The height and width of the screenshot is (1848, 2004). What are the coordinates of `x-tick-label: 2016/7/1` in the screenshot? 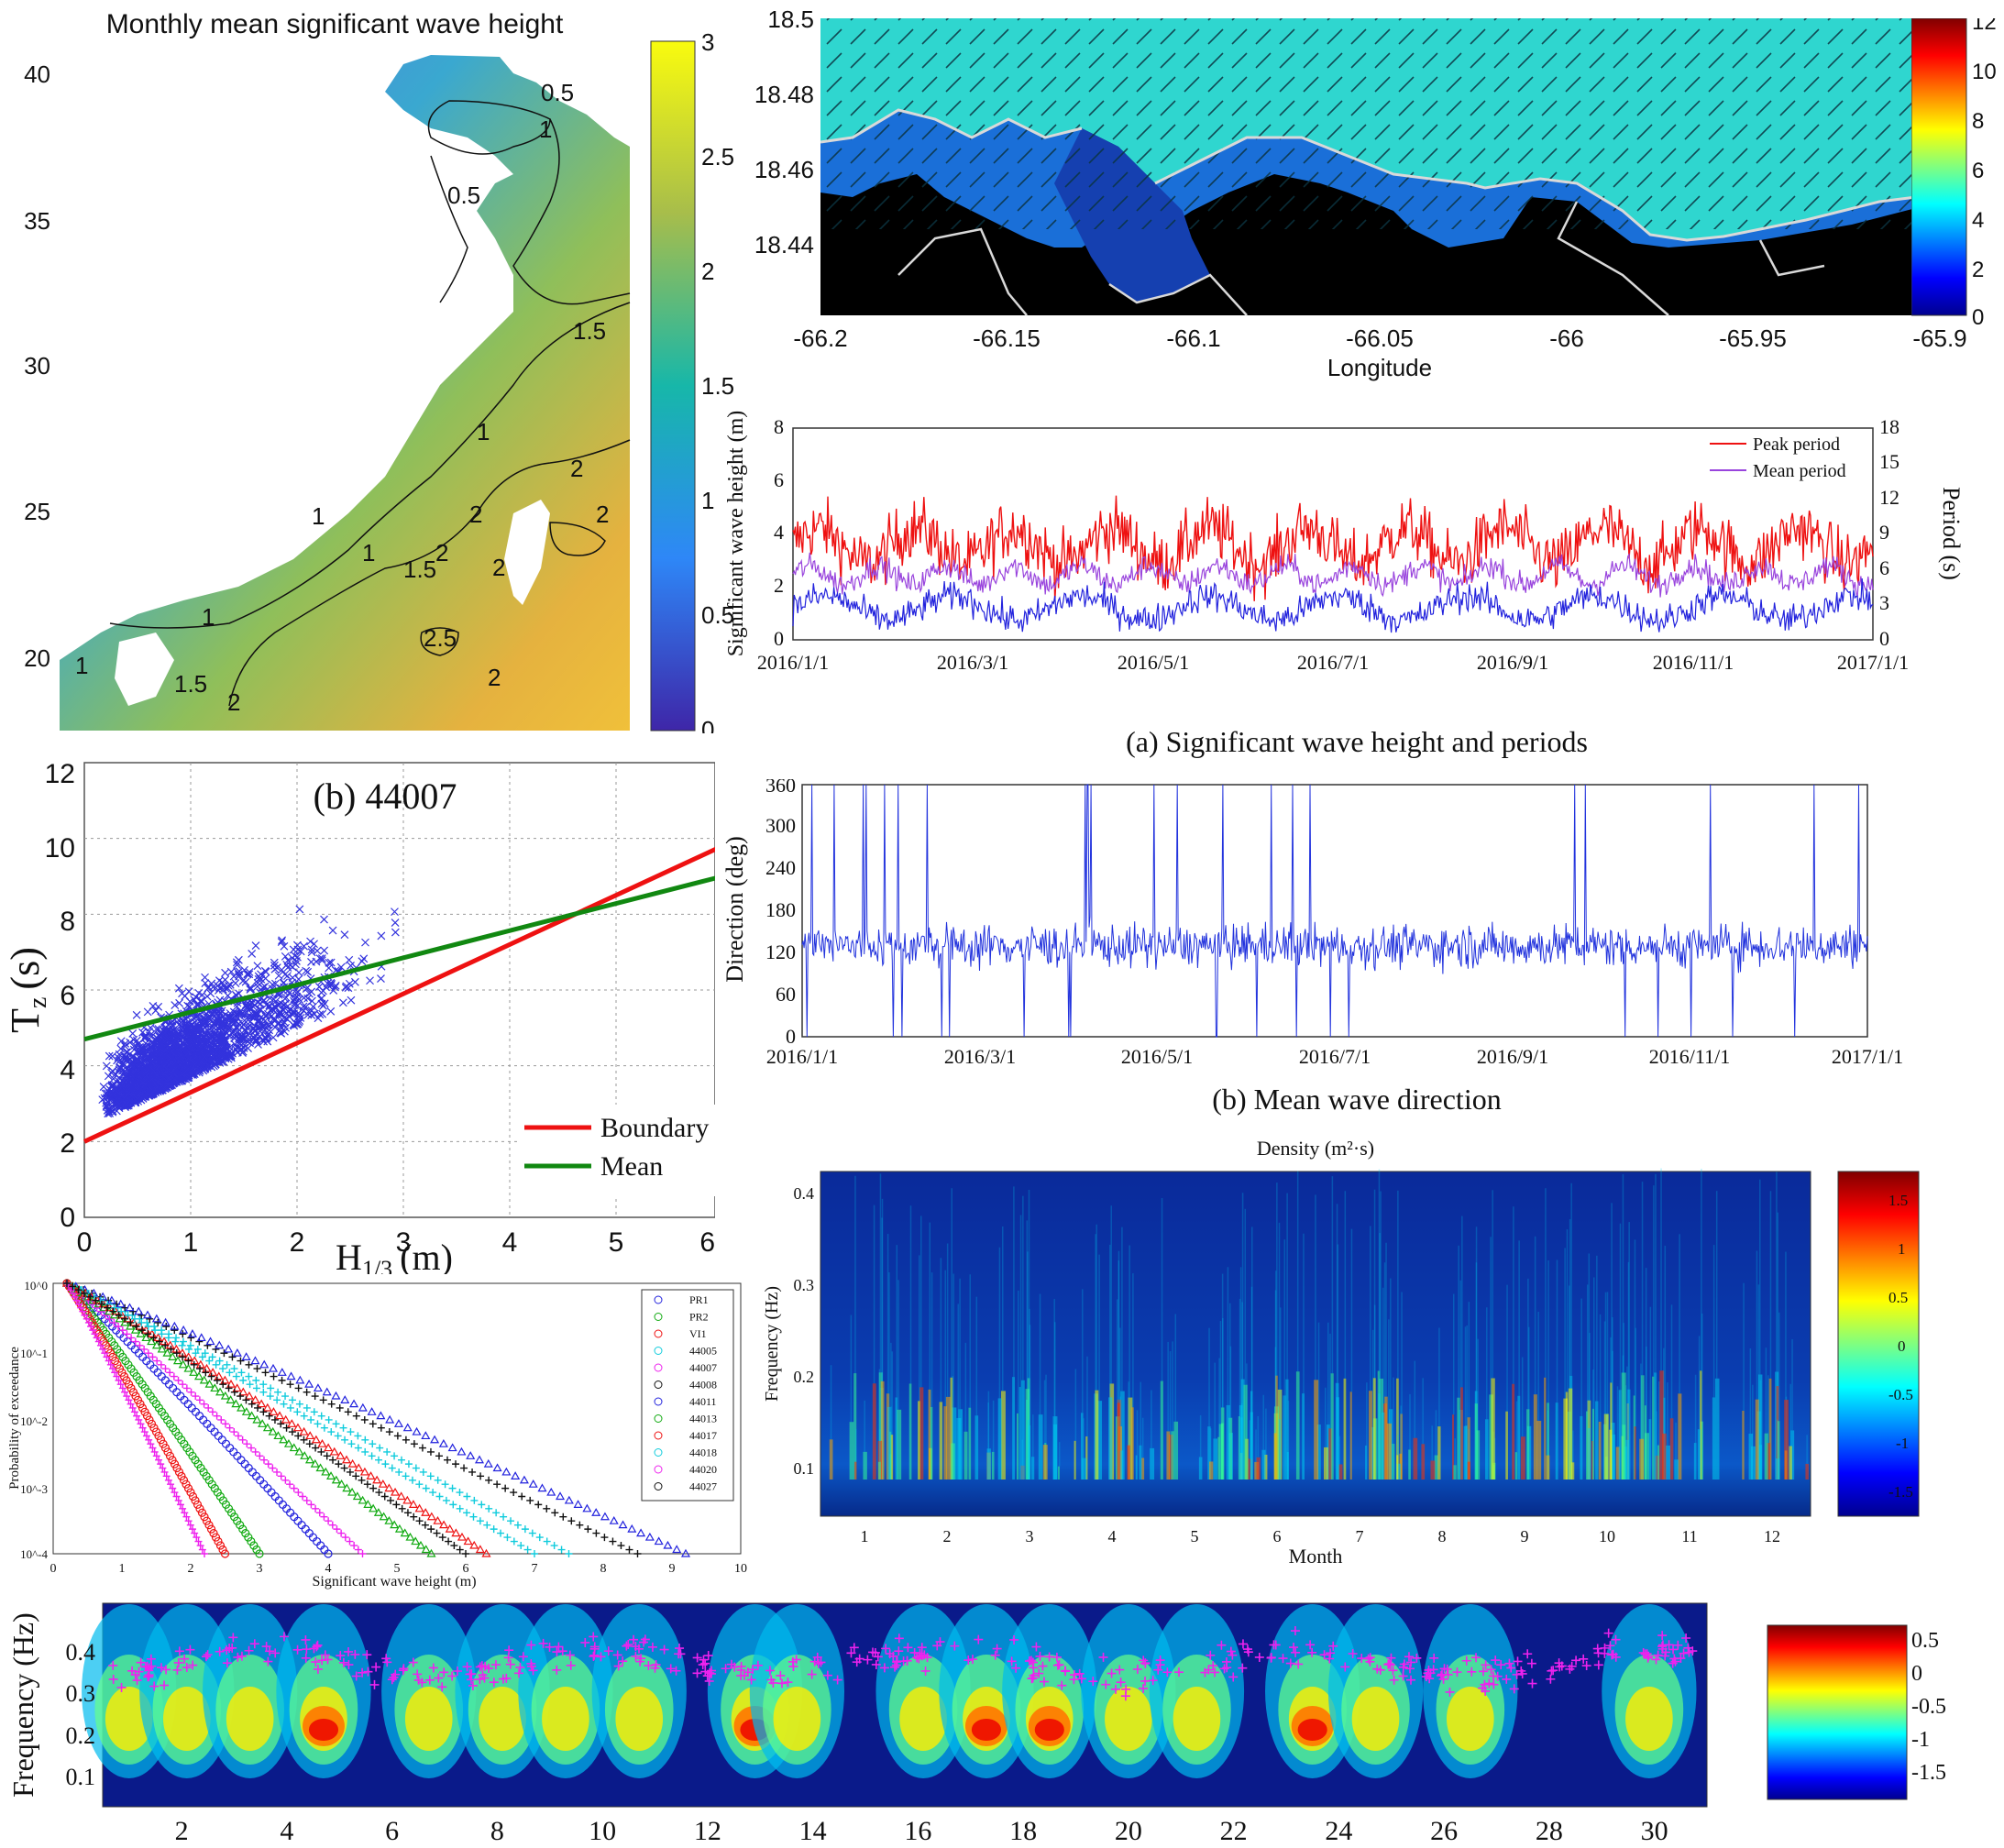 It's located at (1335, 1056).